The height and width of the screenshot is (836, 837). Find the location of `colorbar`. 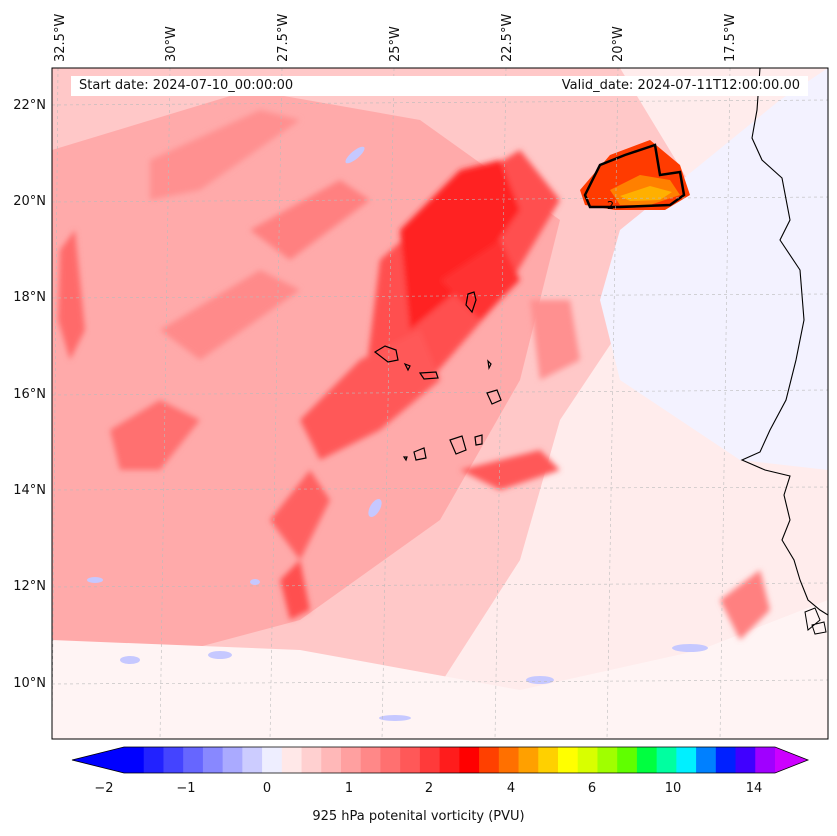

colorbar is located at coordinates (440, 760).